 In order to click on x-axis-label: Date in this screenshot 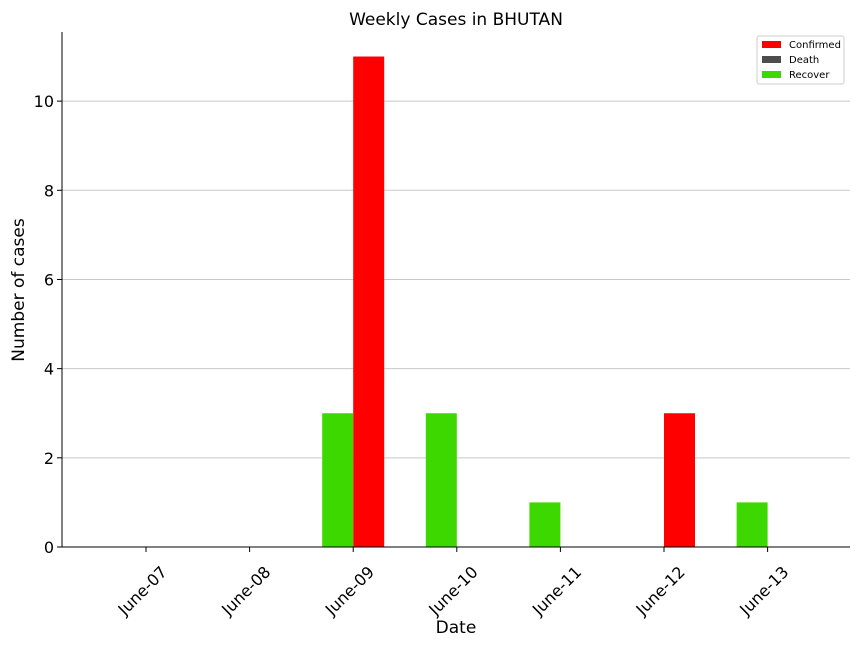, I will do `click(456, 628)`.